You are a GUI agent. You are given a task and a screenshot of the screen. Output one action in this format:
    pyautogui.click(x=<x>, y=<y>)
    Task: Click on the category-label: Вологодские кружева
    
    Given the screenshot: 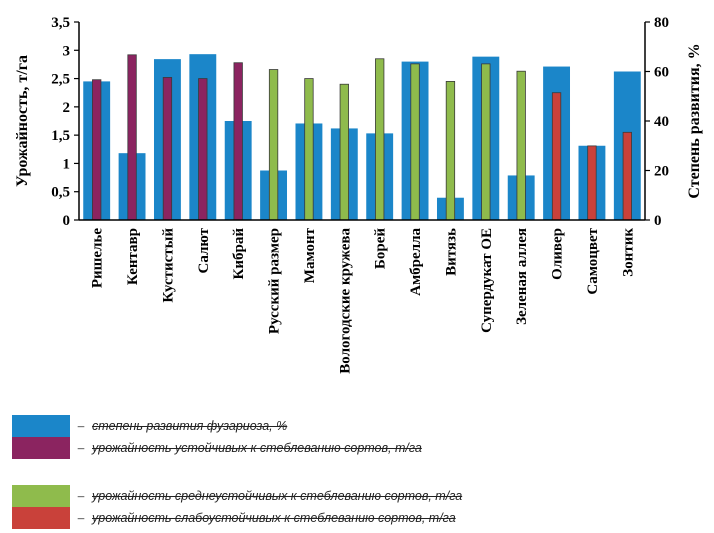 What is the action you would take?
    pyautogui.click(x=345, y=301)
    